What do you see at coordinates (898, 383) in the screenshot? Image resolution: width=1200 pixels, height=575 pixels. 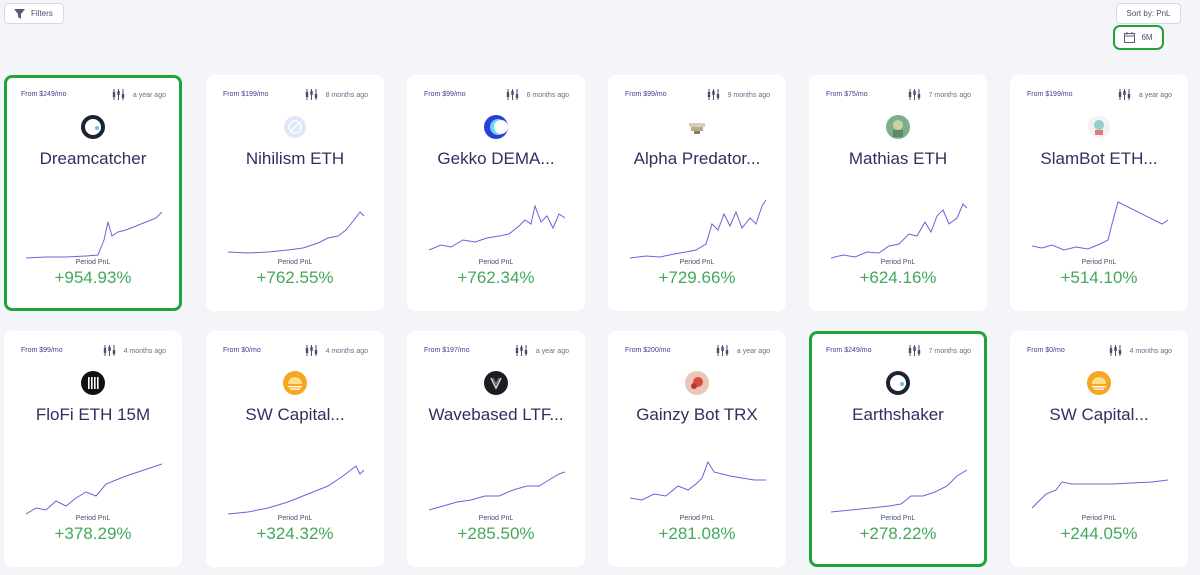 I see `earthshaker-logo-icon` at bounding box center [898, 383].